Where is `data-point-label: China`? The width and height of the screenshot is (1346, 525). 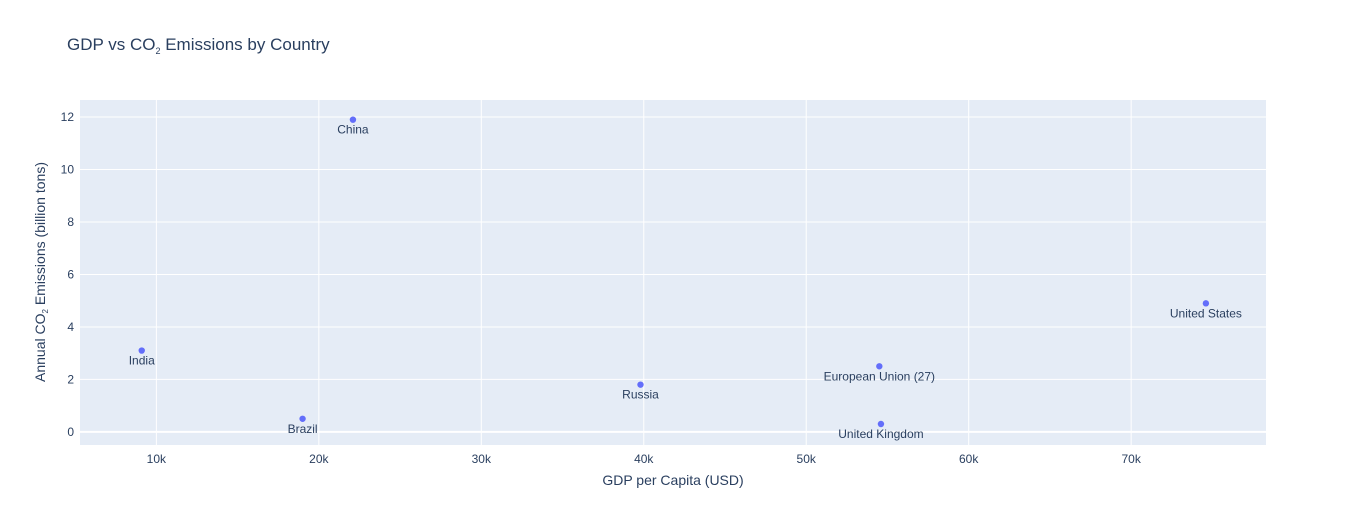
data-point-label: China is located at coordinates (353, 130).